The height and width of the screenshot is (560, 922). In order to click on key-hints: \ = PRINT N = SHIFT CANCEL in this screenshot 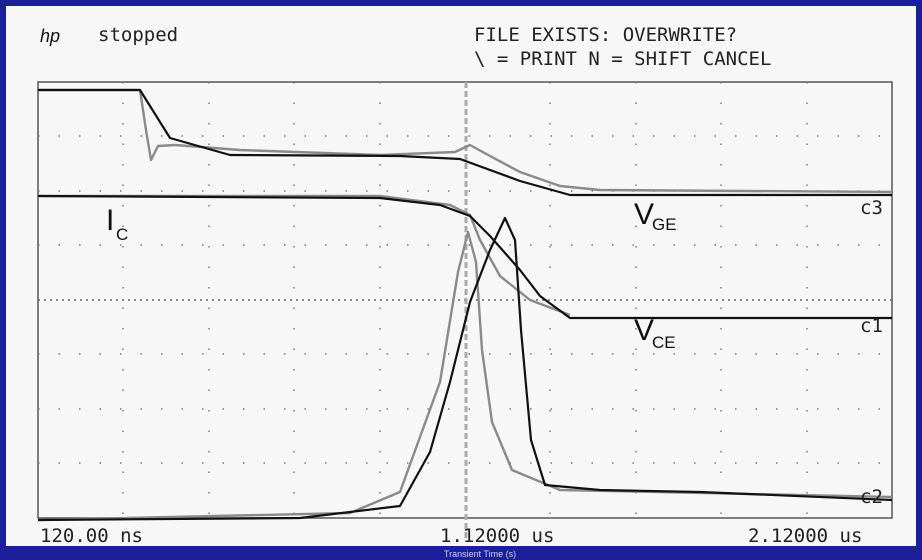, I will do `click(622, 59)`.